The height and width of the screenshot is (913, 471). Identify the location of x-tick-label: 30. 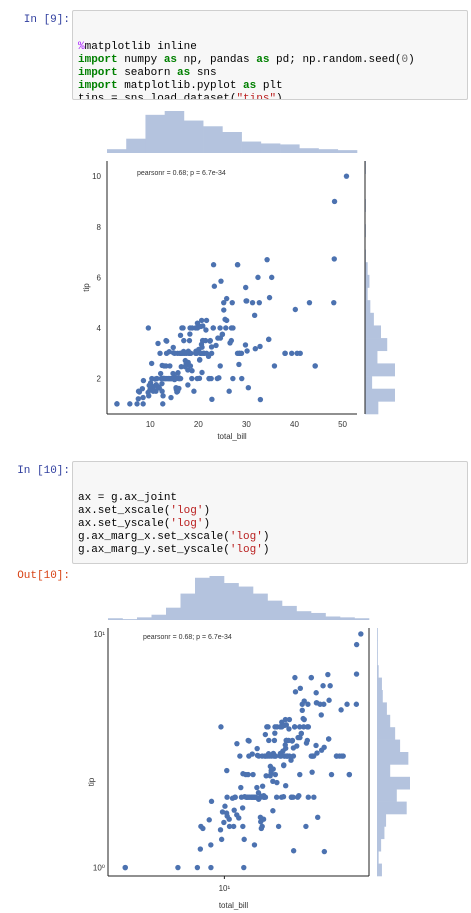
(246, 424).